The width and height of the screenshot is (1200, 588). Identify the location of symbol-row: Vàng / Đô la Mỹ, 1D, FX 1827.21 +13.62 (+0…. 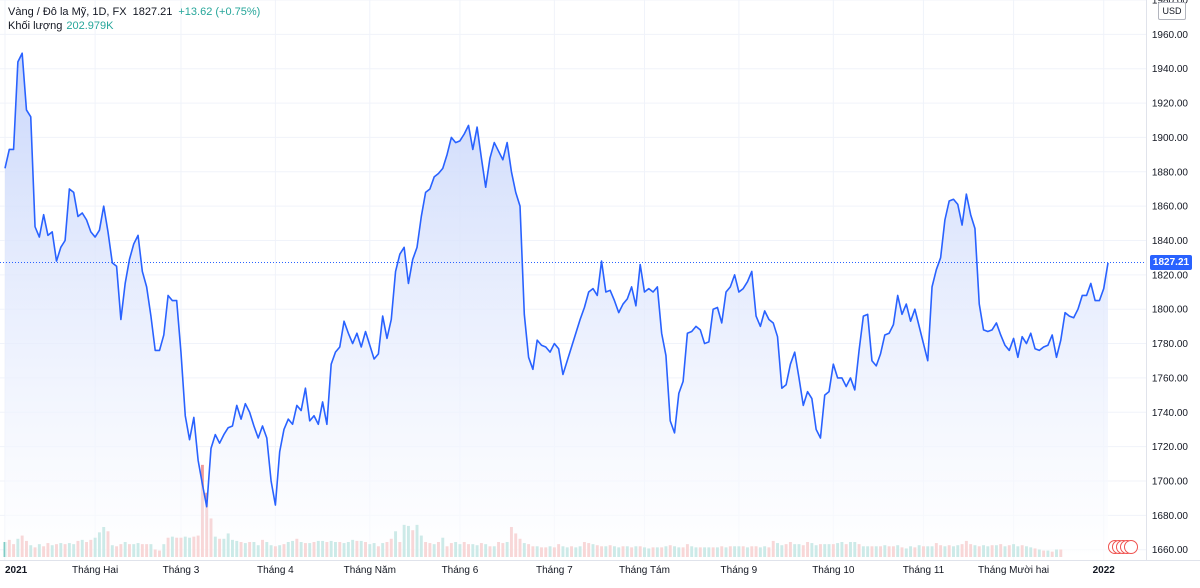
(134, 12).